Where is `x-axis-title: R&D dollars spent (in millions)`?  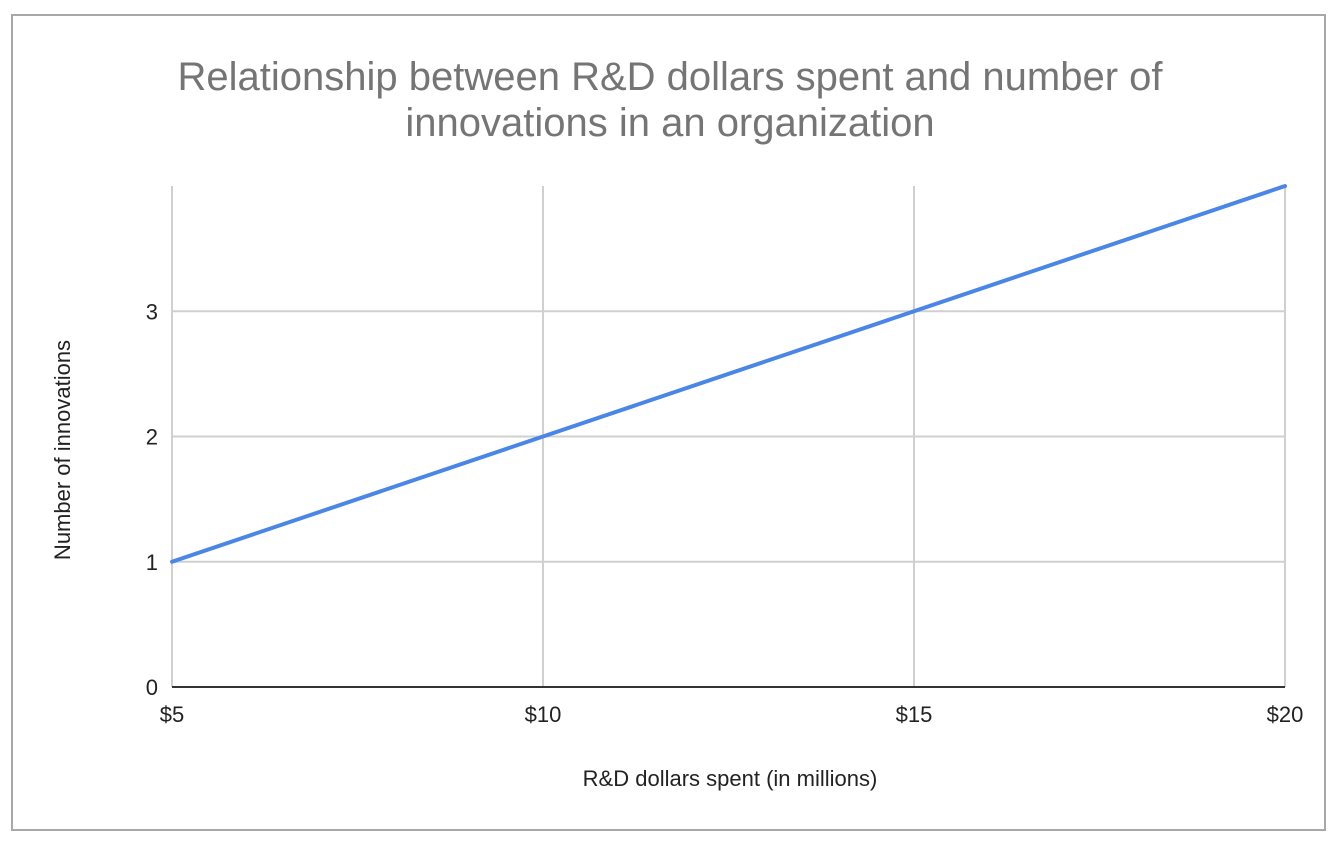
x-axis-title: R&D dollars spent (in millions) is located at coordinates (730, 778).